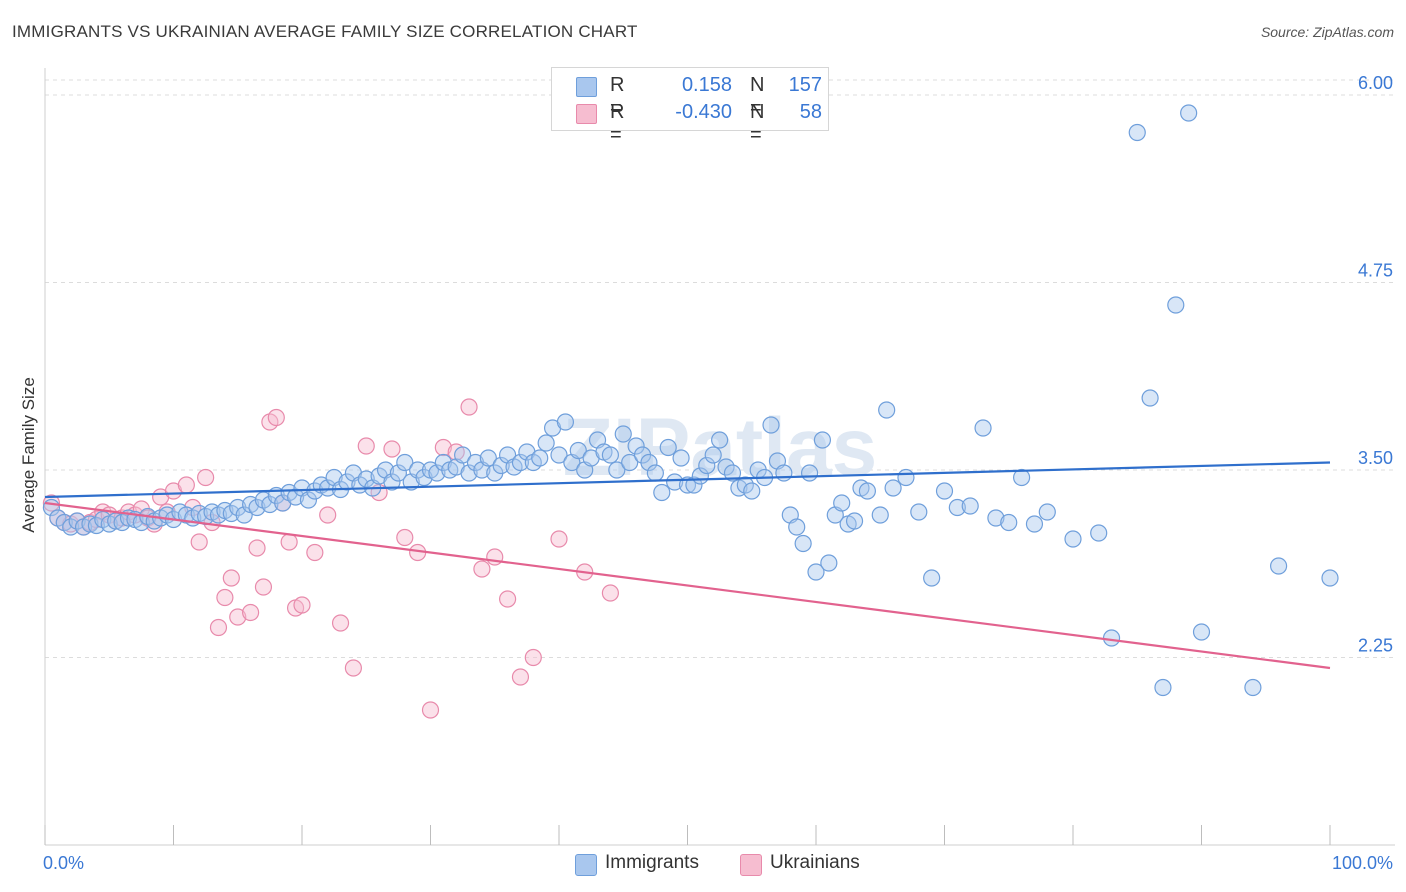 Image resolution: width=1406 pixels, height=892 pixels. I want to click on x-tick-label: 100.0%, so click(1362, 863).